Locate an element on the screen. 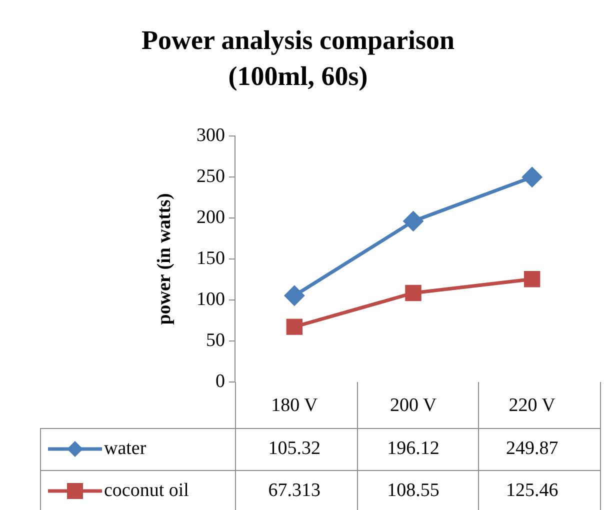 Image resolution: width=604 pixels, height=510 pixels. data-label: 108.55 is located at coordinates (413, 490).